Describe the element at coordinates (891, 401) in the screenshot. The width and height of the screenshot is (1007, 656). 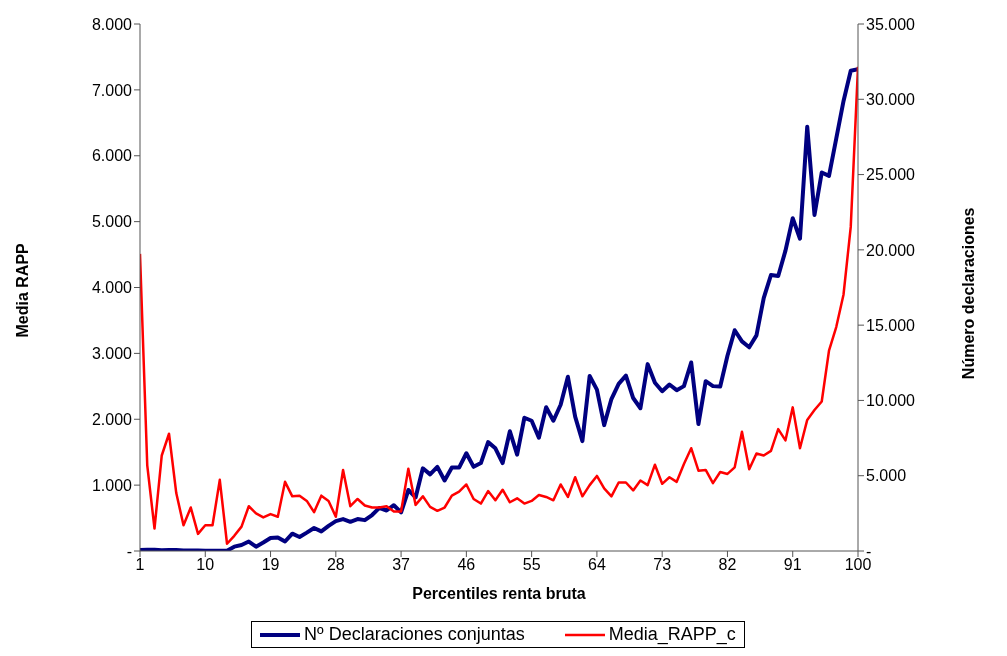
I see `y2-tick-label: 10.000` at that location.